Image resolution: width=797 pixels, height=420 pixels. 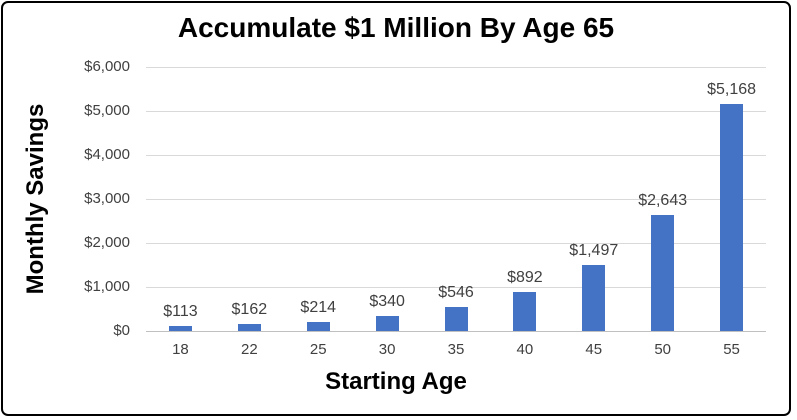 What do you see at coordinates (525, 349) in the screenshot?
I see `x-tick-label: 40` at bounding box center [525, 349].